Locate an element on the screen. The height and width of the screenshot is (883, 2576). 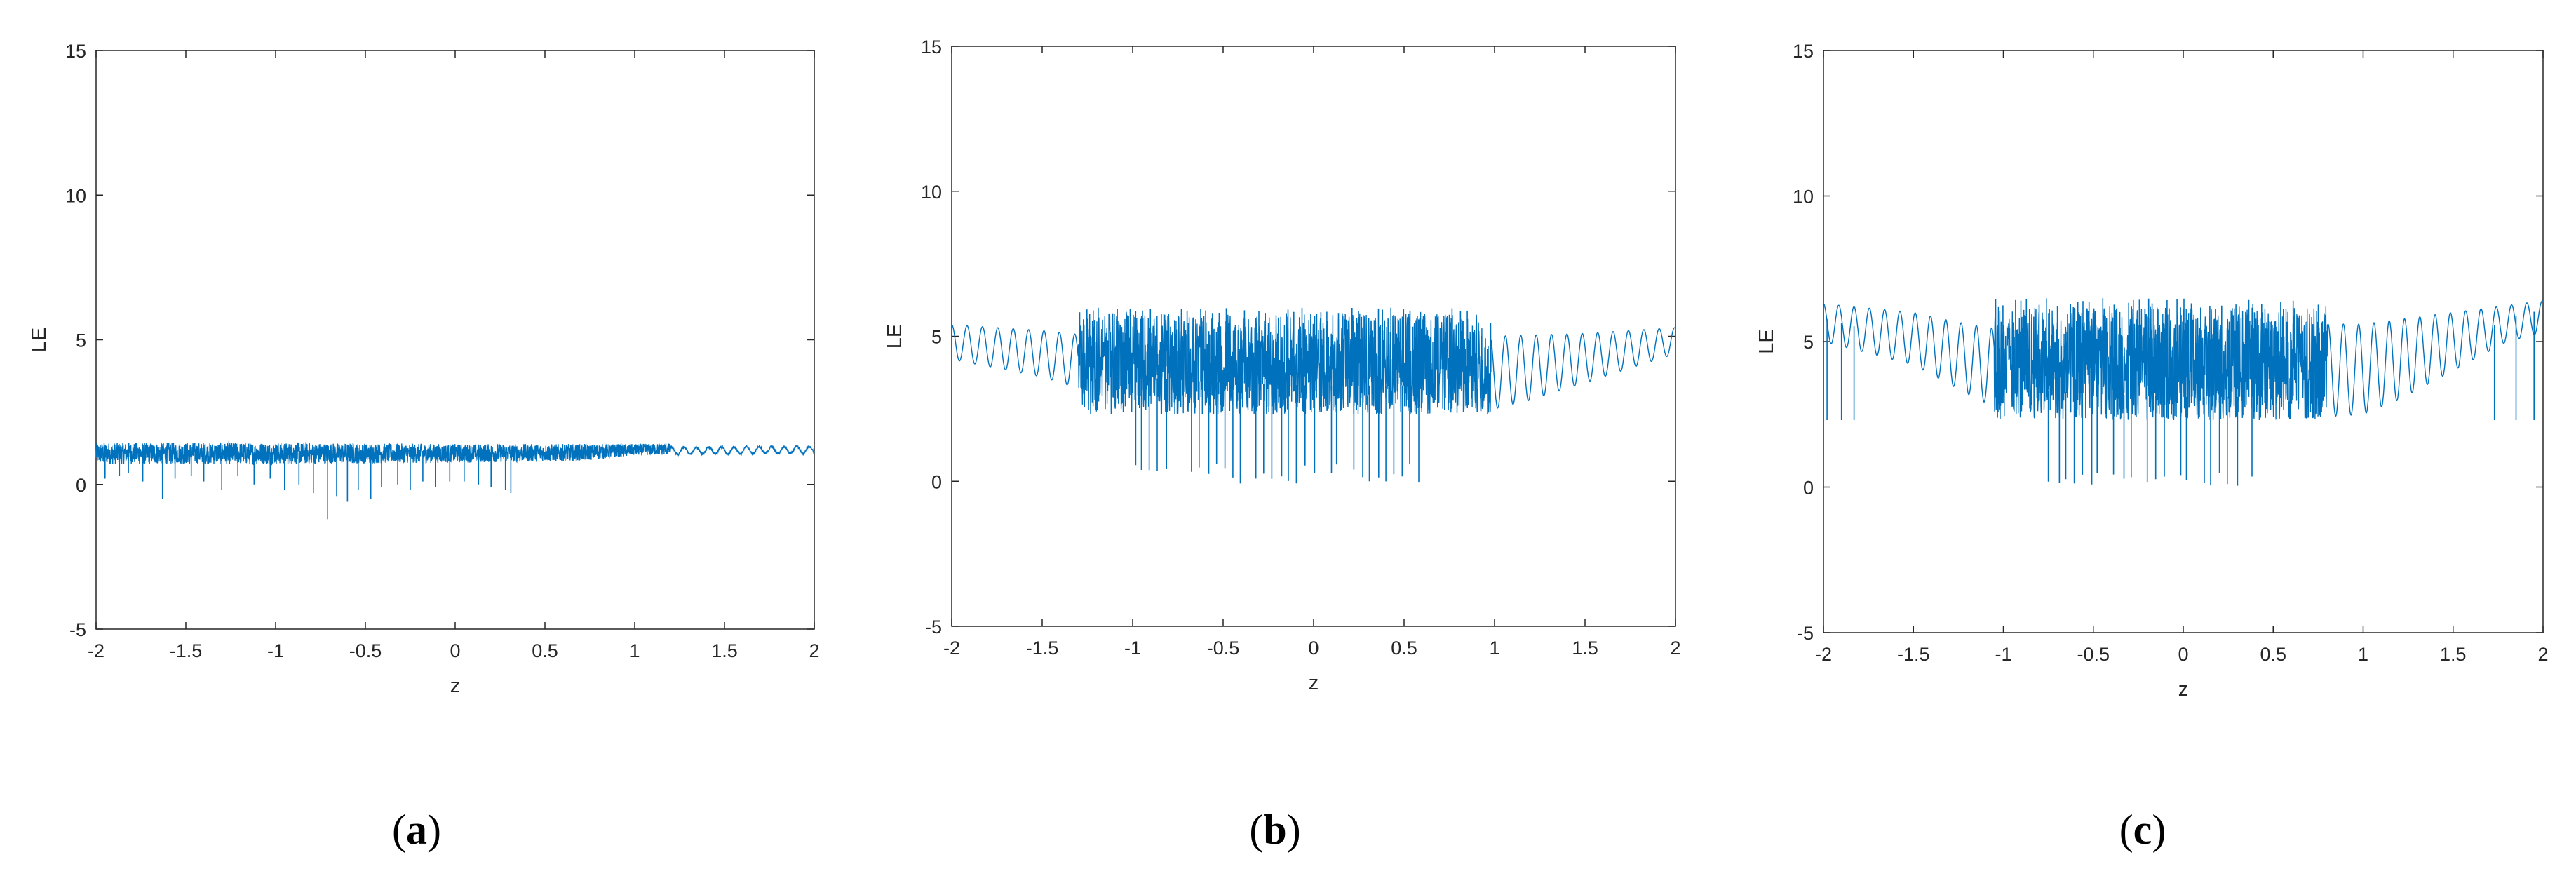
panel-label: (c) is located at coordinates (2142, 830).